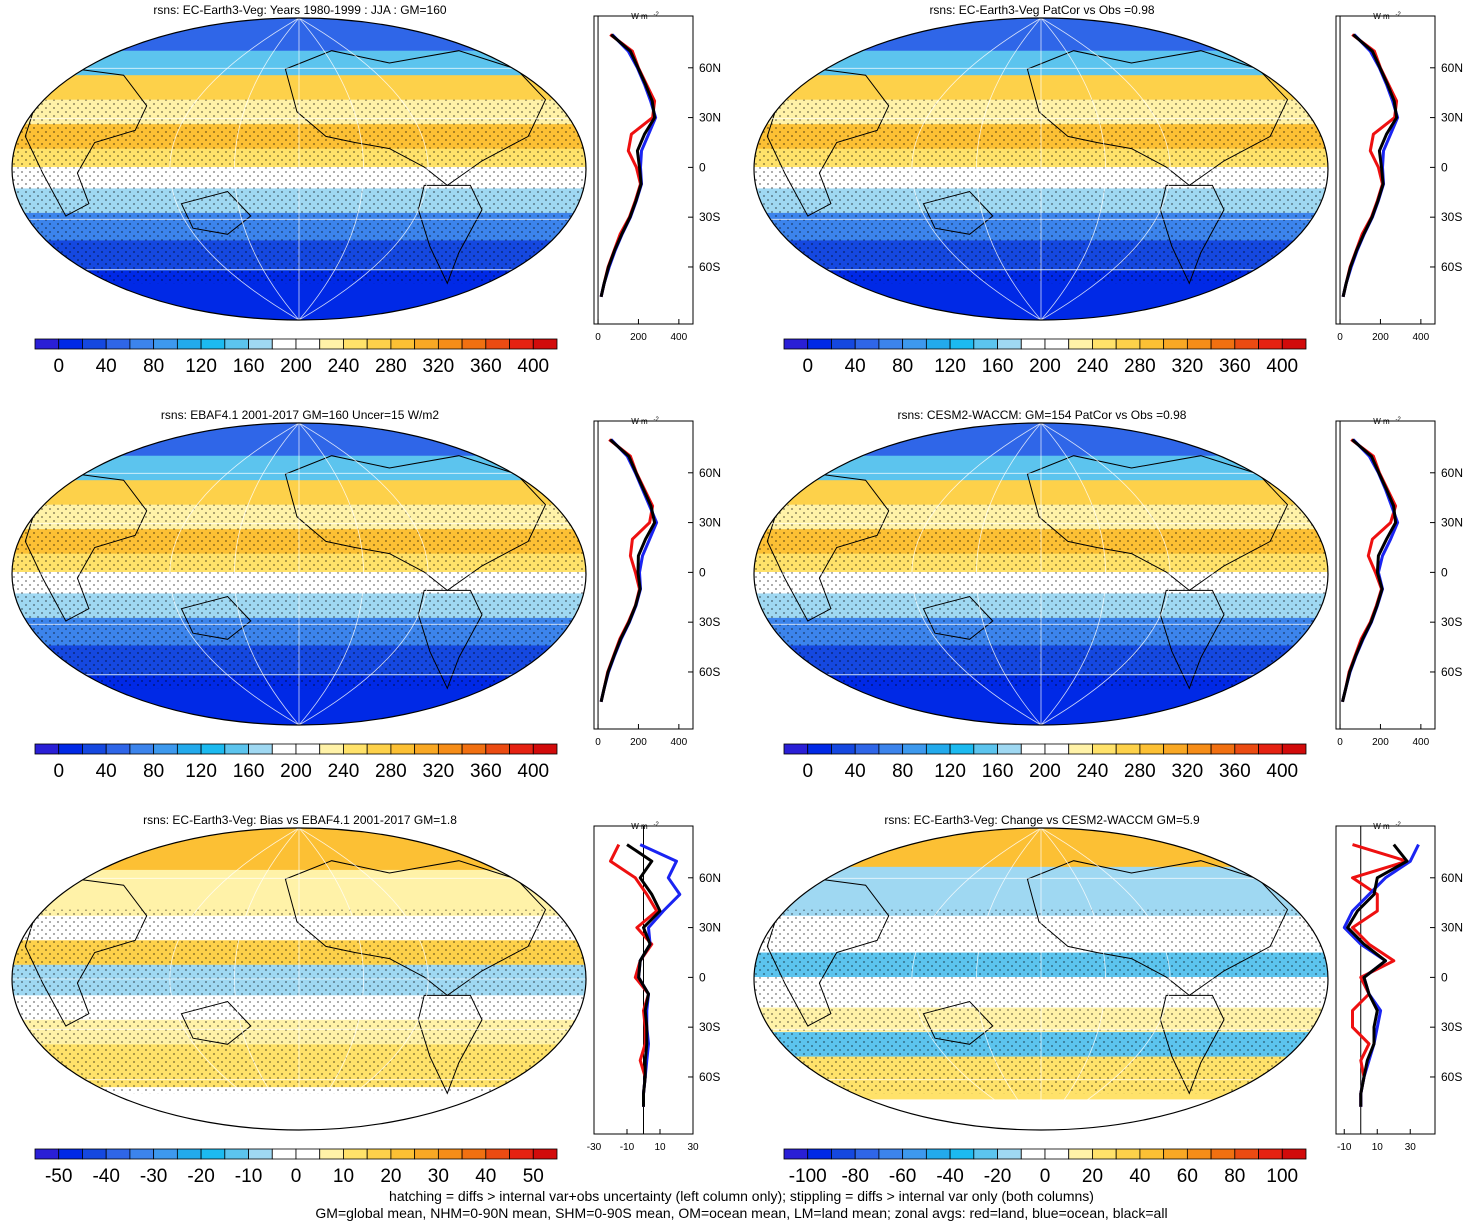 The width and height of the screenshot is (1483, 1221). Describe the element at coordinates (1041, 493) in the screenshot. I see `map-band` at that location.